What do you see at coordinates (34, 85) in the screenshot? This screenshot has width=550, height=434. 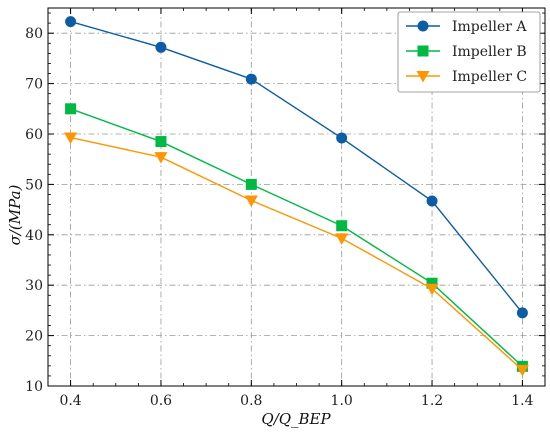 I see `y-tick-label: 70` at bounding box center [34, 85].